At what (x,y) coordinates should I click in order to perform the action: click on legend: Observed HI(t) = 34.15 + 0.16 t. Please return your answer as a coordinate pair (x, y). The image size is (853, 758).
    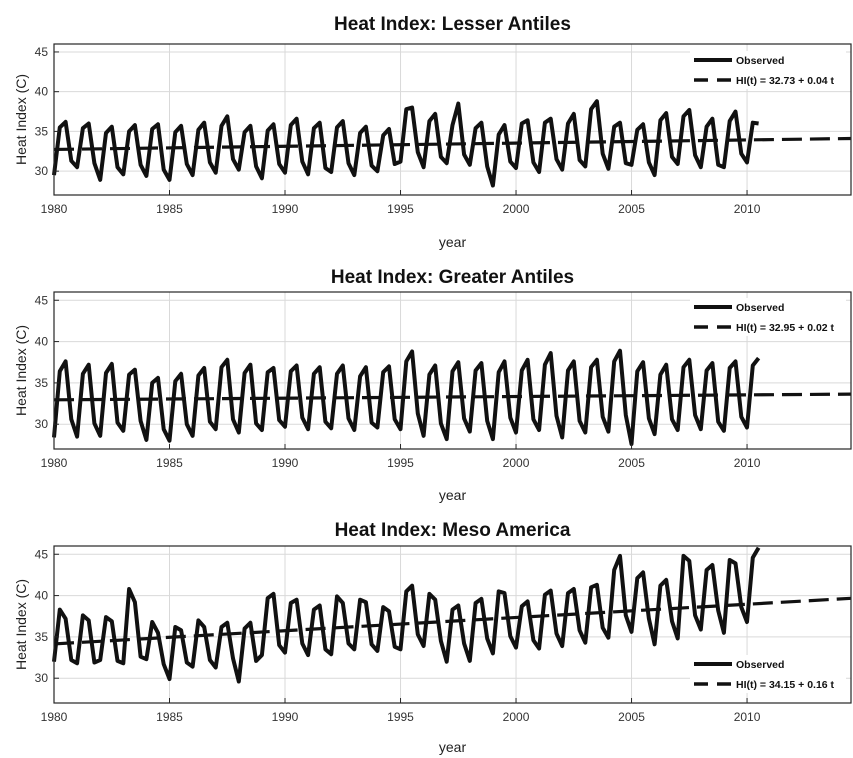
    Looking at the image, I should click on (768, 674).